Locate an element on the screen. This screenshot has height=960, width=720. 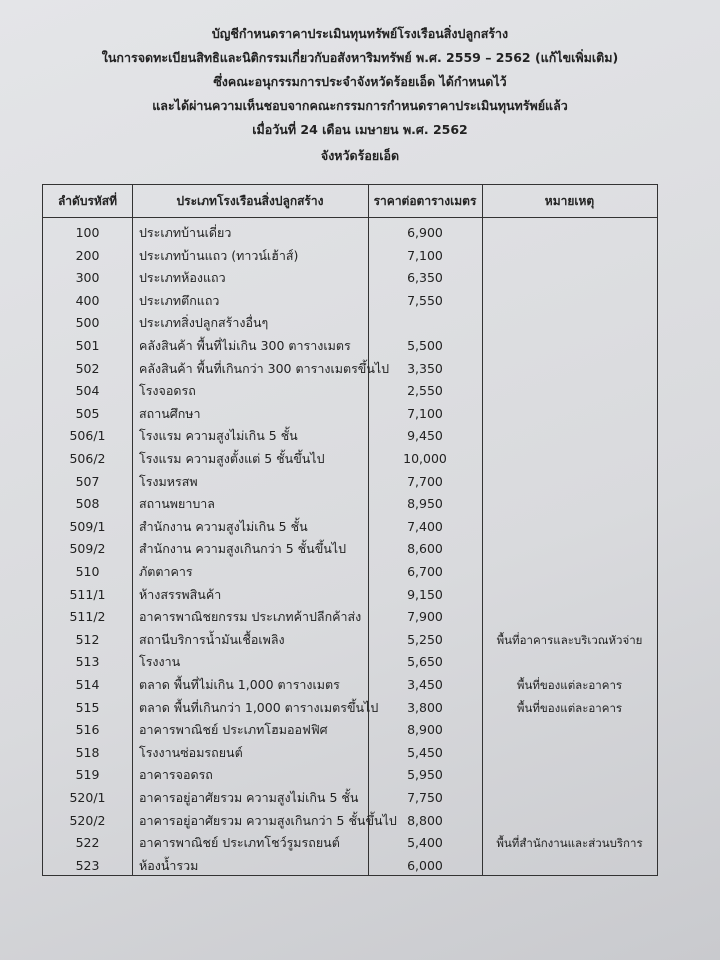
cell-code: 523 is located at coordinates (87, 865).